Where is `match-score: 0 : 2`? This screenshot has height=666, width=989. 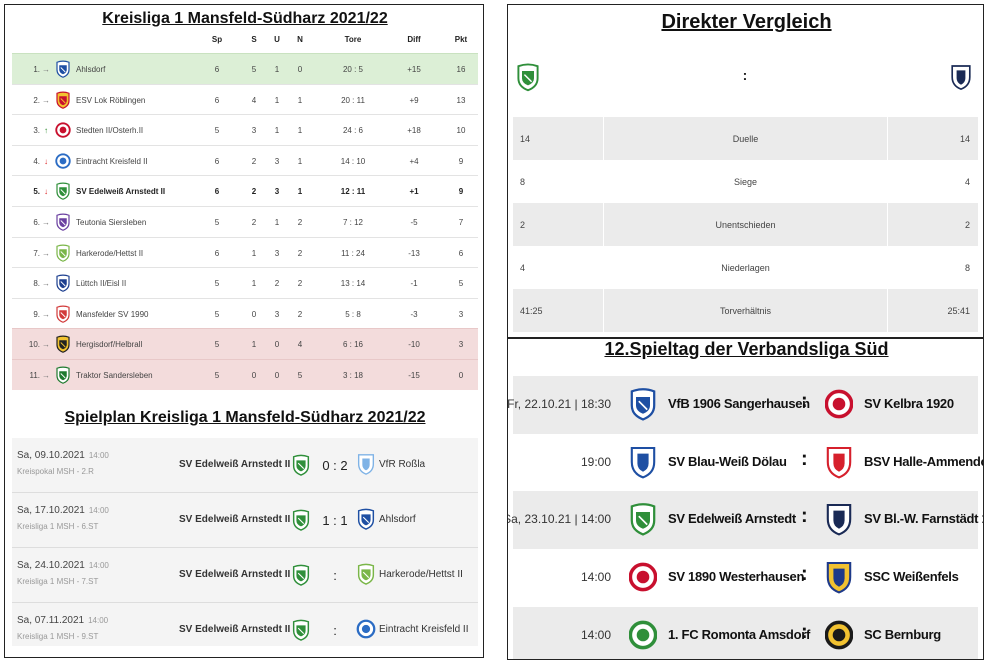 match-score: 0 : 2 is located at coordinates (335, 465).